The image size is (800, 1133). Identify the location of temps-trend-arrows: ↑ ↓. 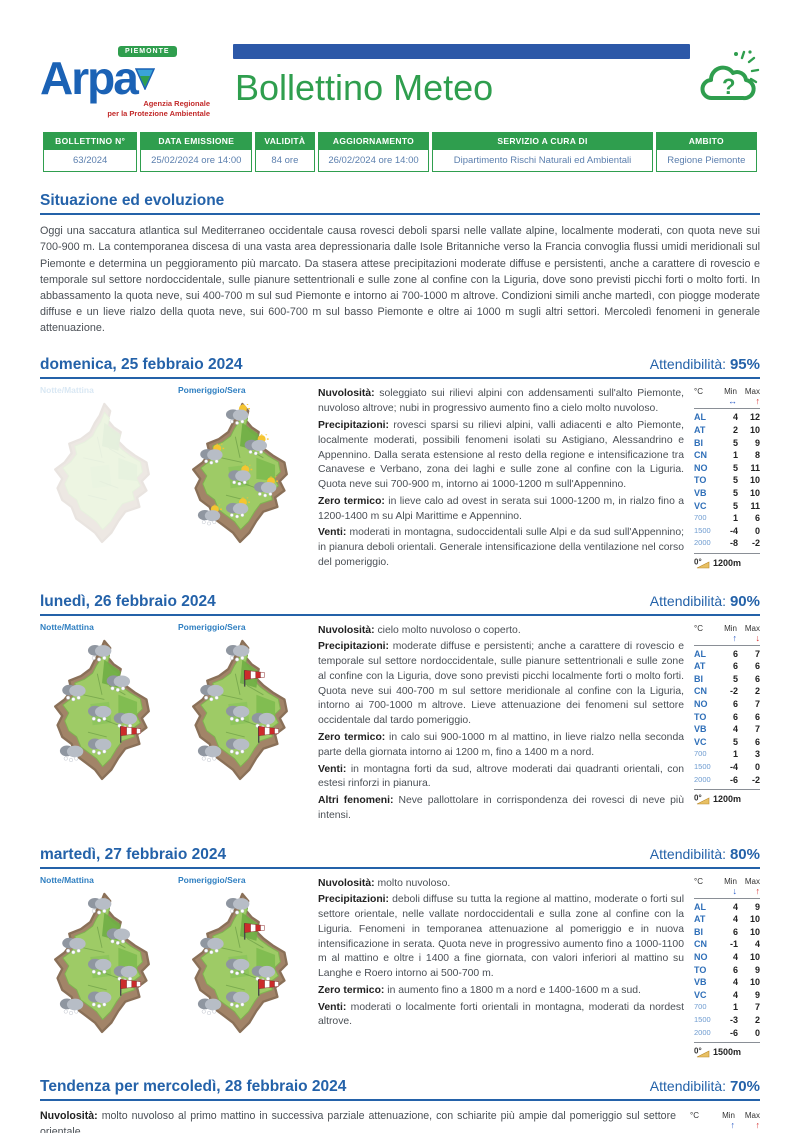
(727, 638).